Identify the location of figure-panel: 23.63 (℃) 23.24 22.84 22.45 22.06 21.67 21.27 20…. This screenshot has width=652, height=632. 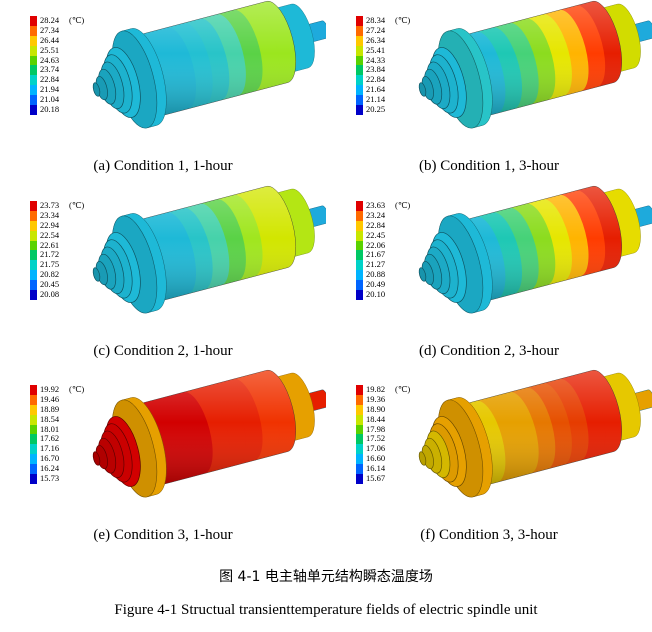
(489, 277).